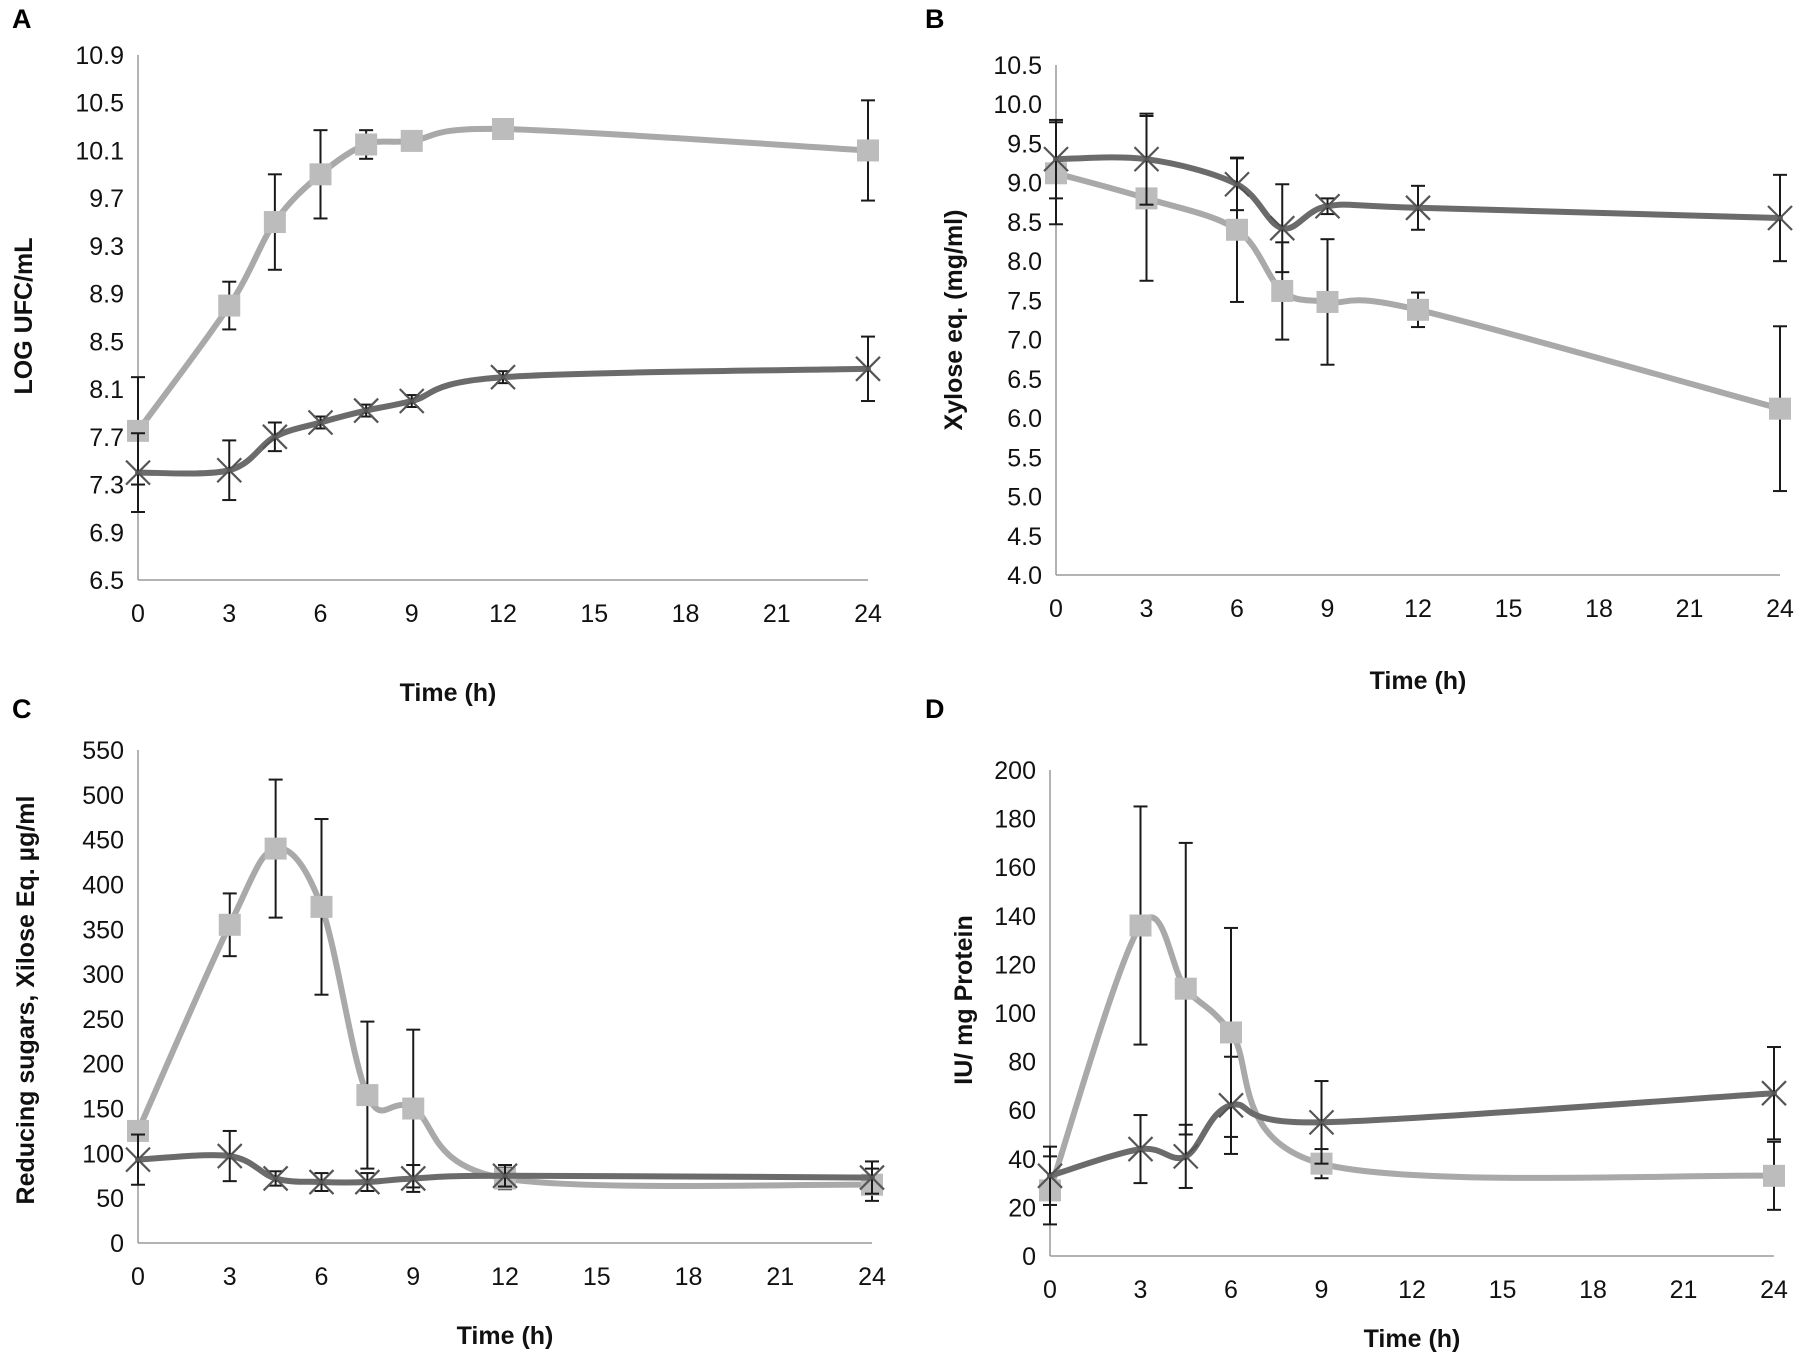 The height and width of the screenshot is (1361, 1800). Describe the element at coordinates (1015, 917) in the screenshot. I see `y-tick-label: 140` at that location.